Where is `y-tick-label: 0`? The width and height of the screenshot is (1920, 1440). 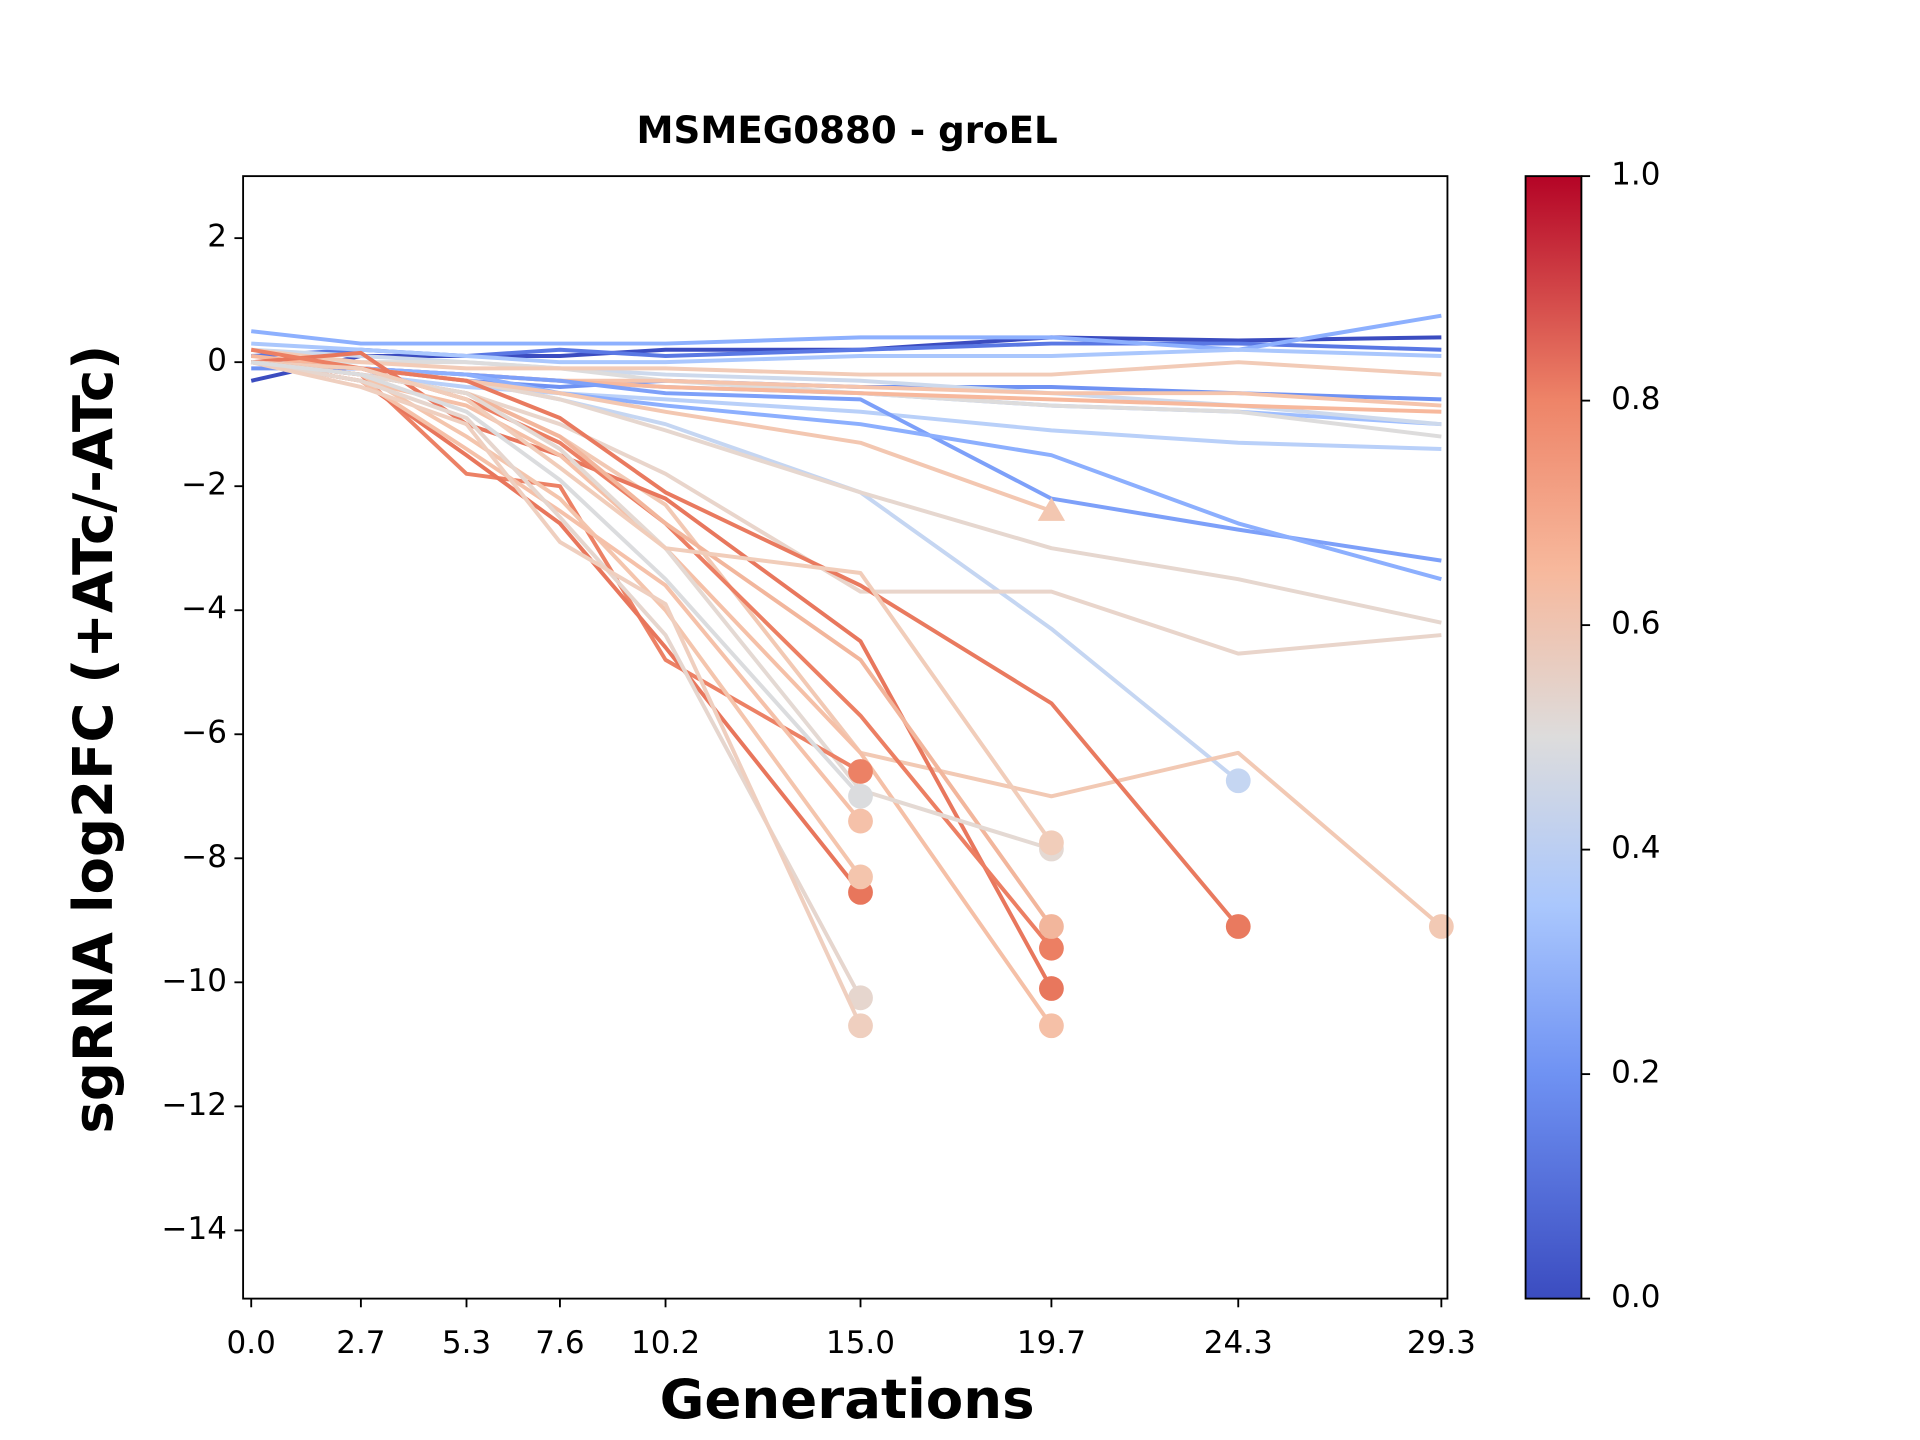 y-tick-label: 0 is located at coordinates (217, 361).